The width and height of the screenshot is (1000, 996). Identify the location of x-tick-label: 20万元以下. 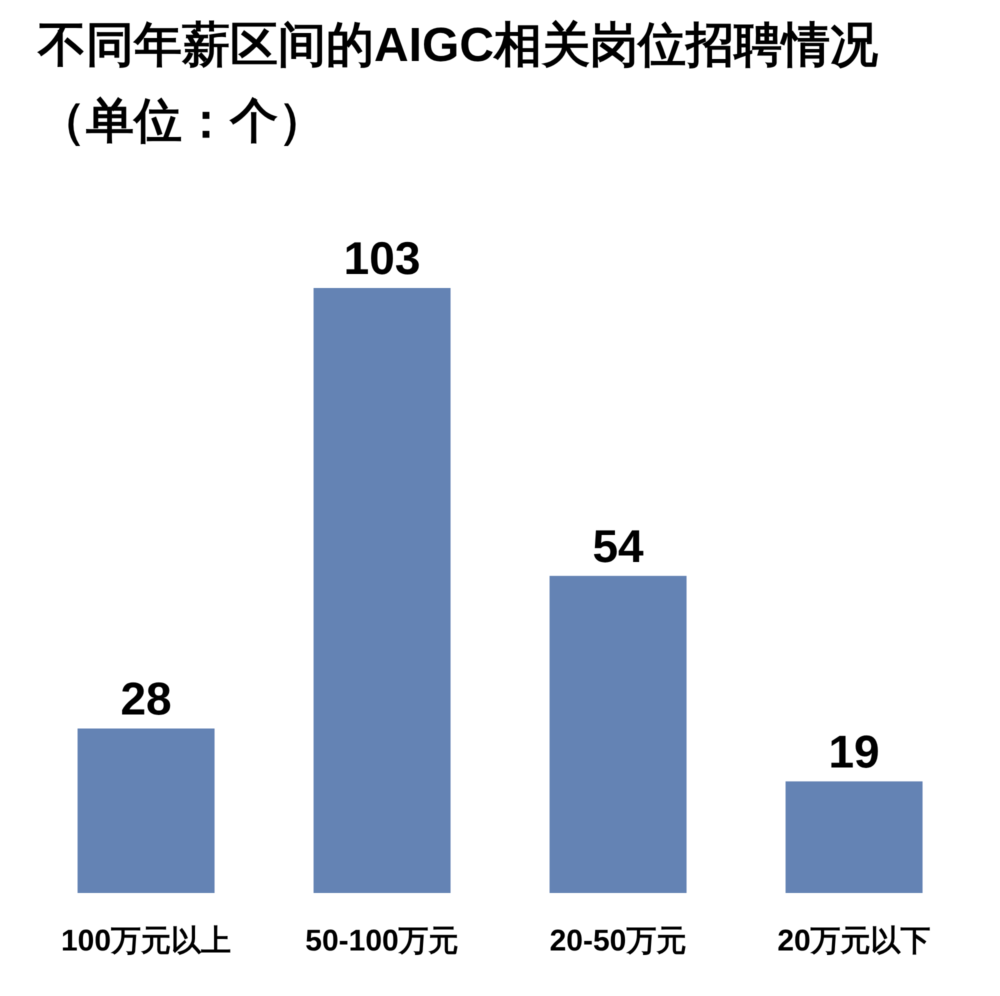
(854, 941).